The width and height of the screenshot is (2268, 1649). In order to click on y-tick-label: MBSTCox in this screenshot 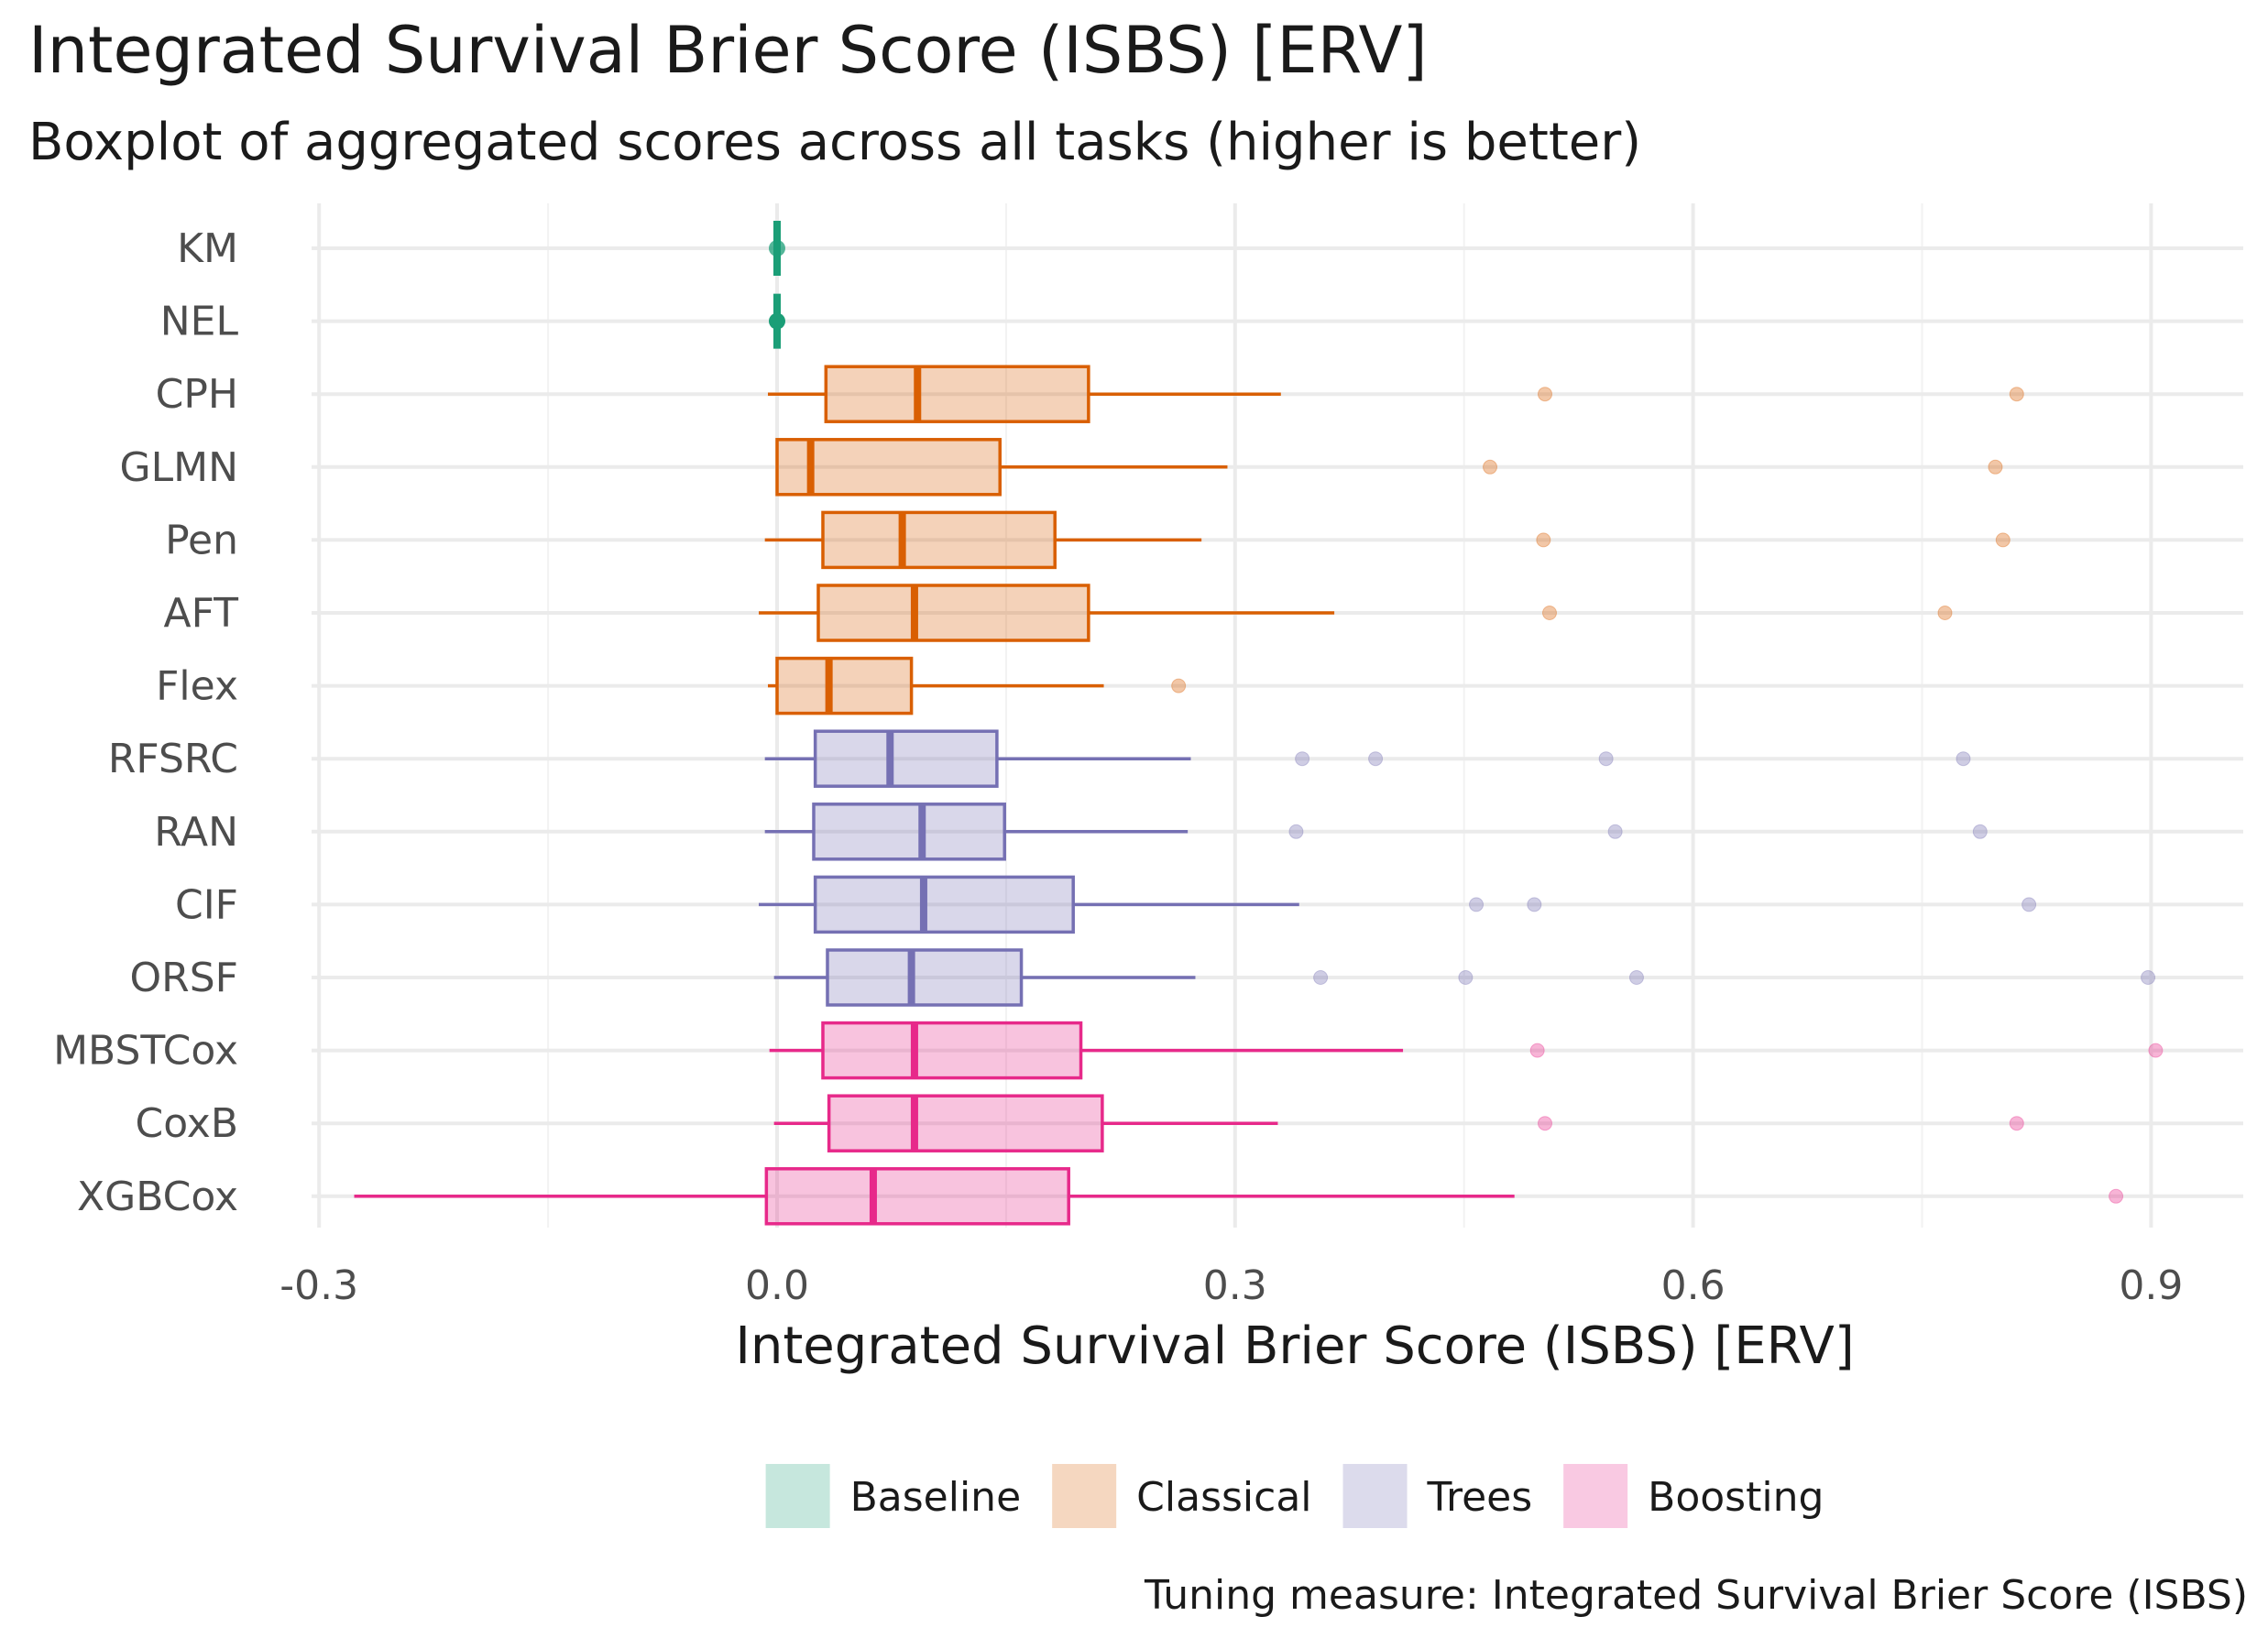, I will do `click(145, 1051)`.